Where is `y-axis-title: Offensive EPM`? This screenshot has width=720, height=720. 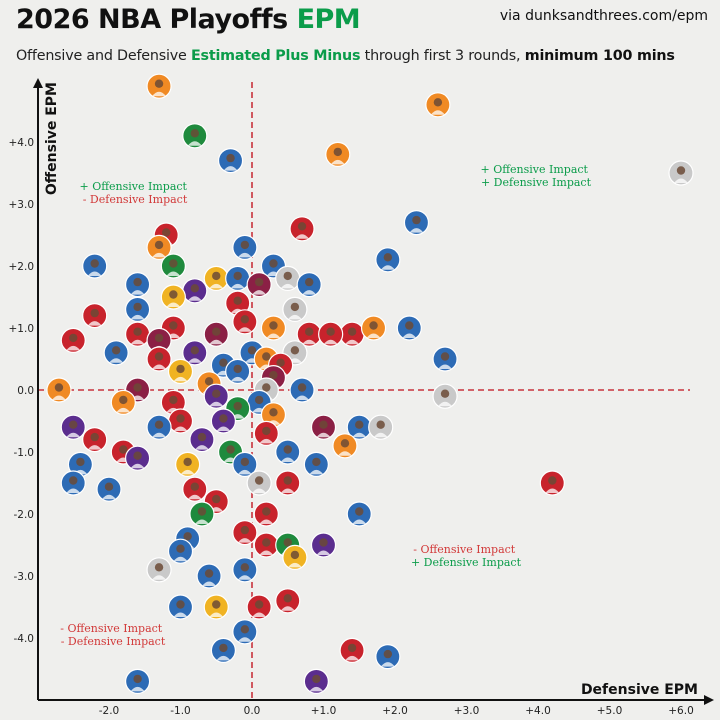 y-axis-title: Offensive EPM is located at coordinates (52, 138).